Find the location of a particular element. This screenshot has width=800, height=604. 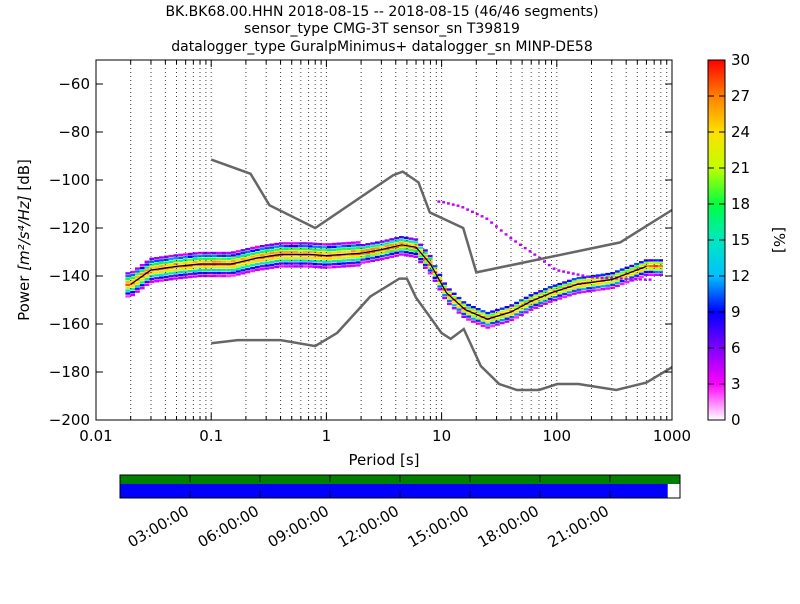

availability-tick-label: 12:00:00 is located at coordinates (368, 526).